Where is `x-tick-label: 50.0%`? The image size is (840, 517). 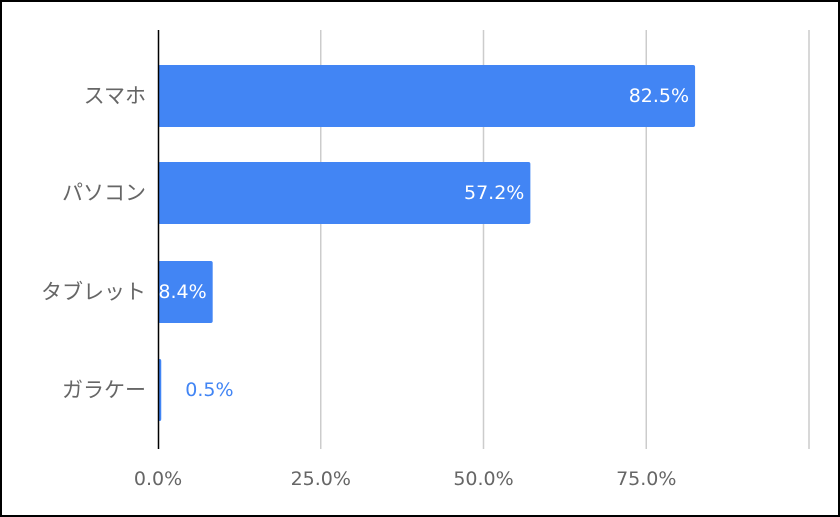 x-tick-label: 50.0% is located at coordinates (483, 479).